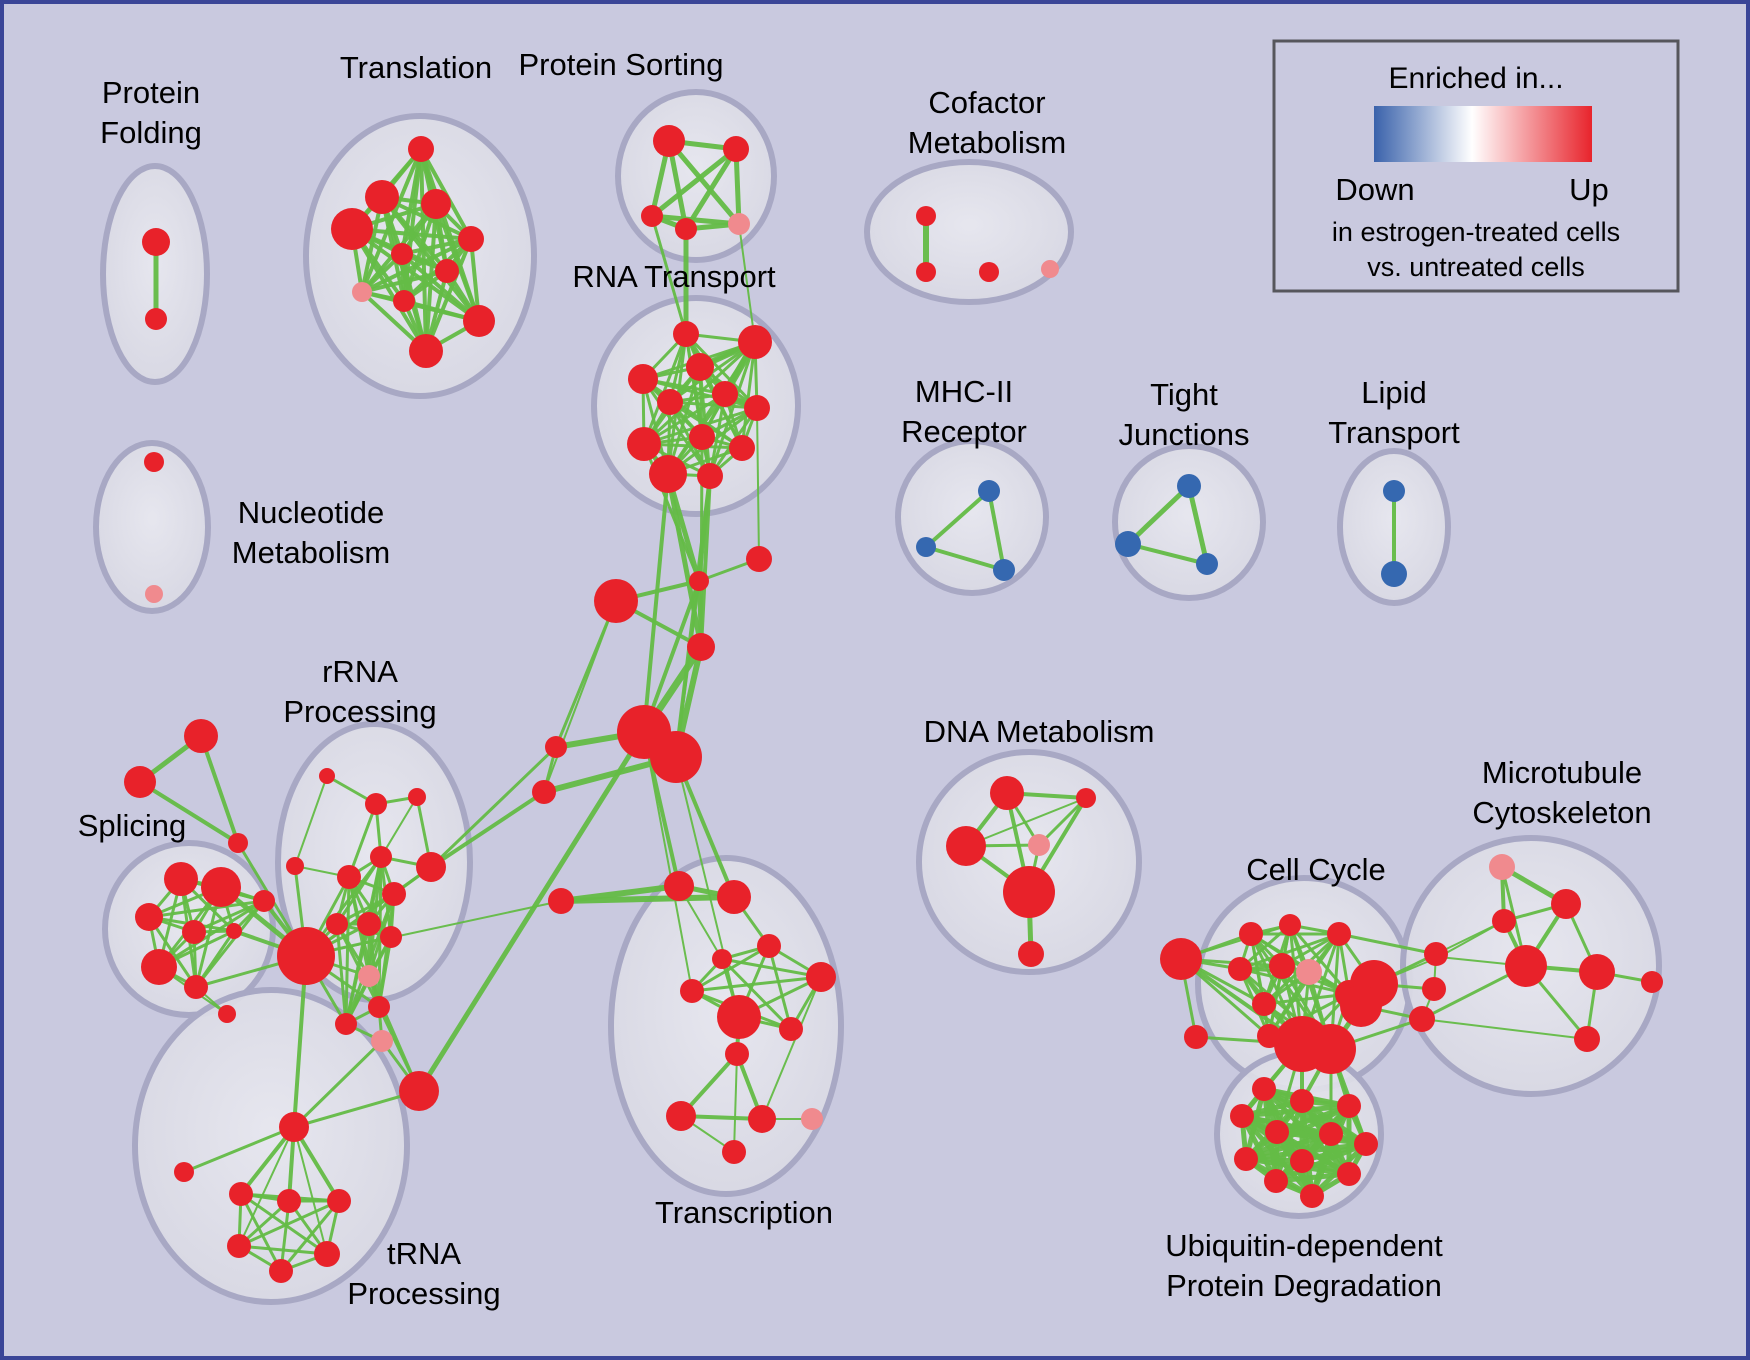 The width and height of the screenshot is (1750, 1360). What do you see at coordinates (1316, 869) in the screenshot?
I see `cluster-label-cell-cycle: Cell Cycle` at bounding box center [1316, 869].